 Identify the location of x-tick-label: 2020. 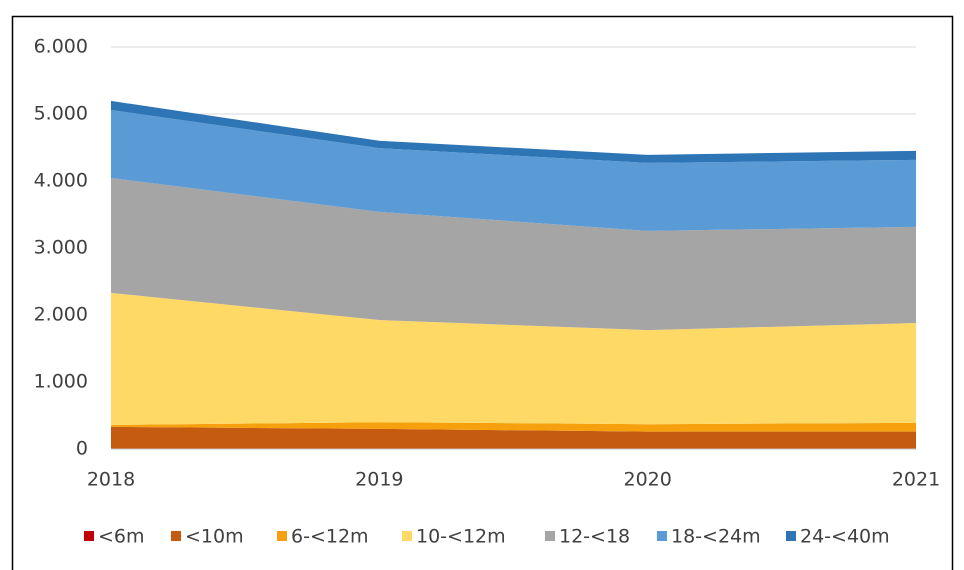
(647, 480).